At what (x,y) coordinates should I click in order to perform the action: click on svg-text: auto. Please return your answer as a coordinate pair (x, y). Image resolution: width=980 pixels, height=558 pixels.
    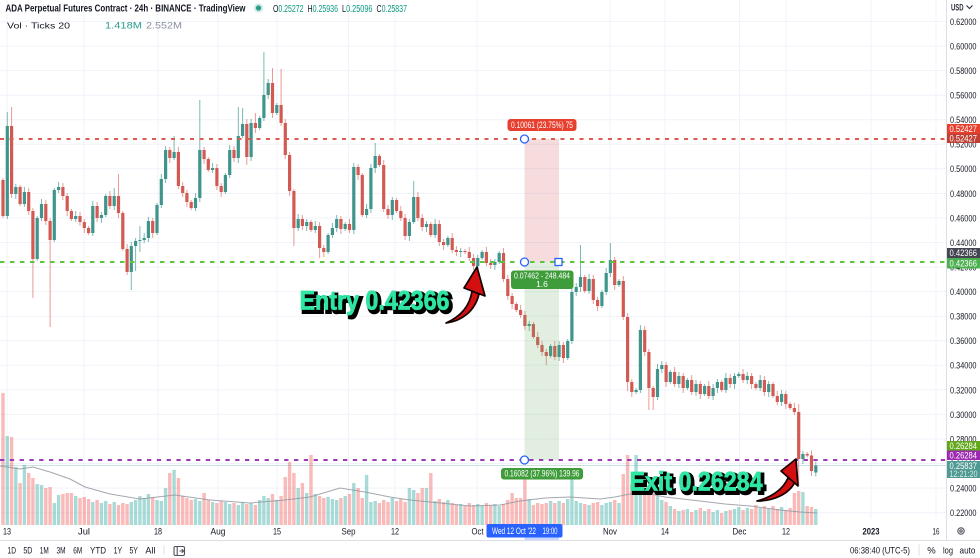
    Looking at the image, I should click on (968, 551).